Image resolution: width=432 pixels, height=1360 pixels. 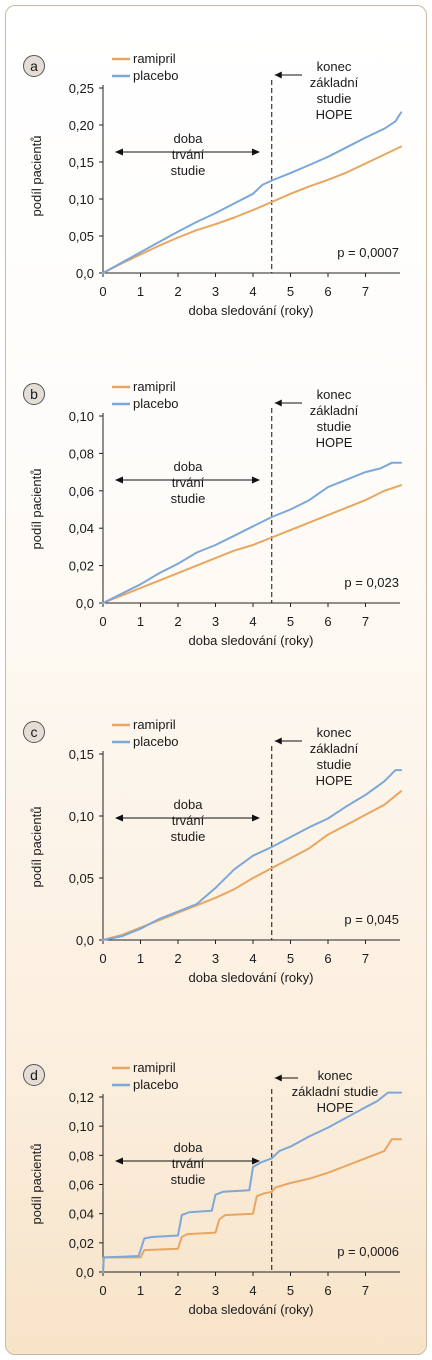 I want to click on panel-letter: c, so click(x=34, y=732).